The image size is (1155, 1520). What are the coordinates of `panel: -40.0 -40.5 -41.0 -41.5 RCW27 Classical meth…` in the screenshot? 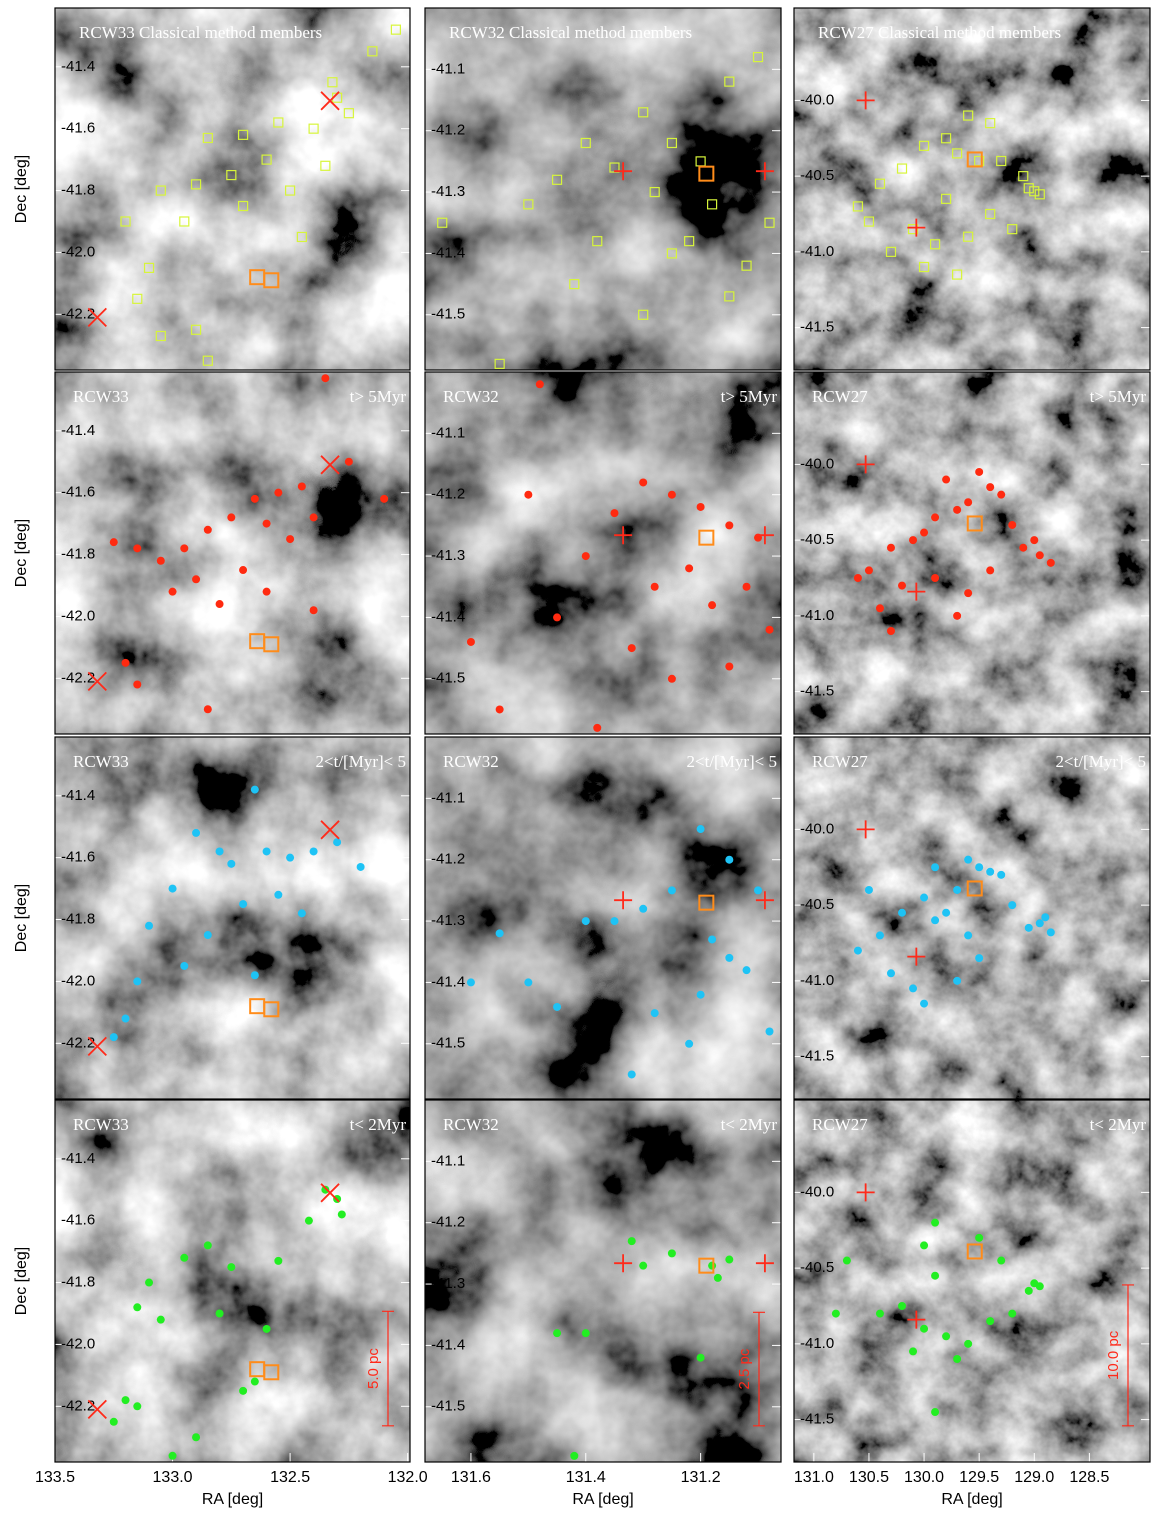 It's located at (972, 189).